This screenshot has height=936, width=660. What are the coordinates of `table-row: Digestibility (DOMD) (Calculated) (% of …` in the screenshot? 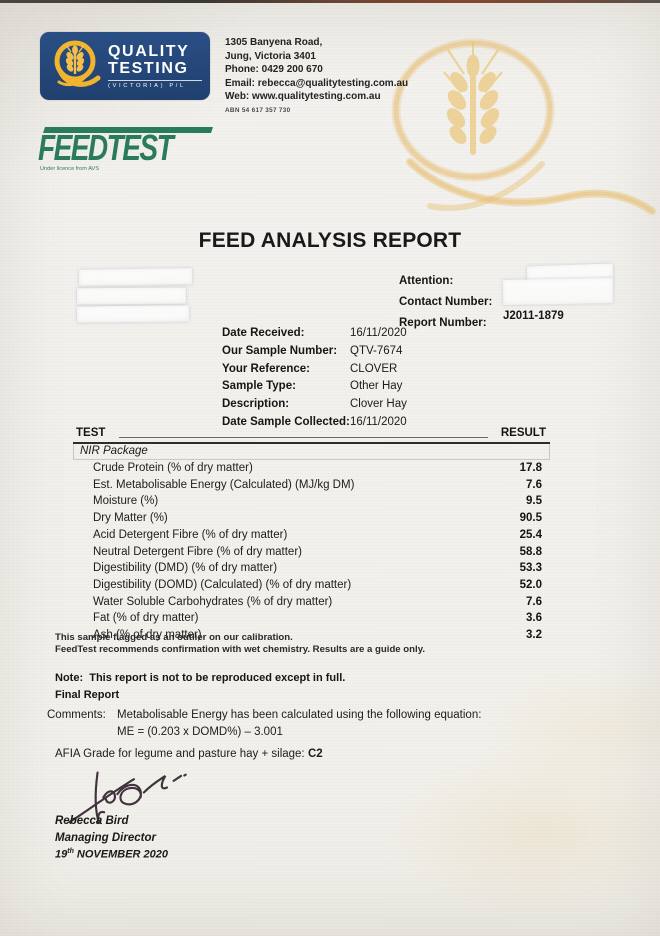 It's located at (311, 585).